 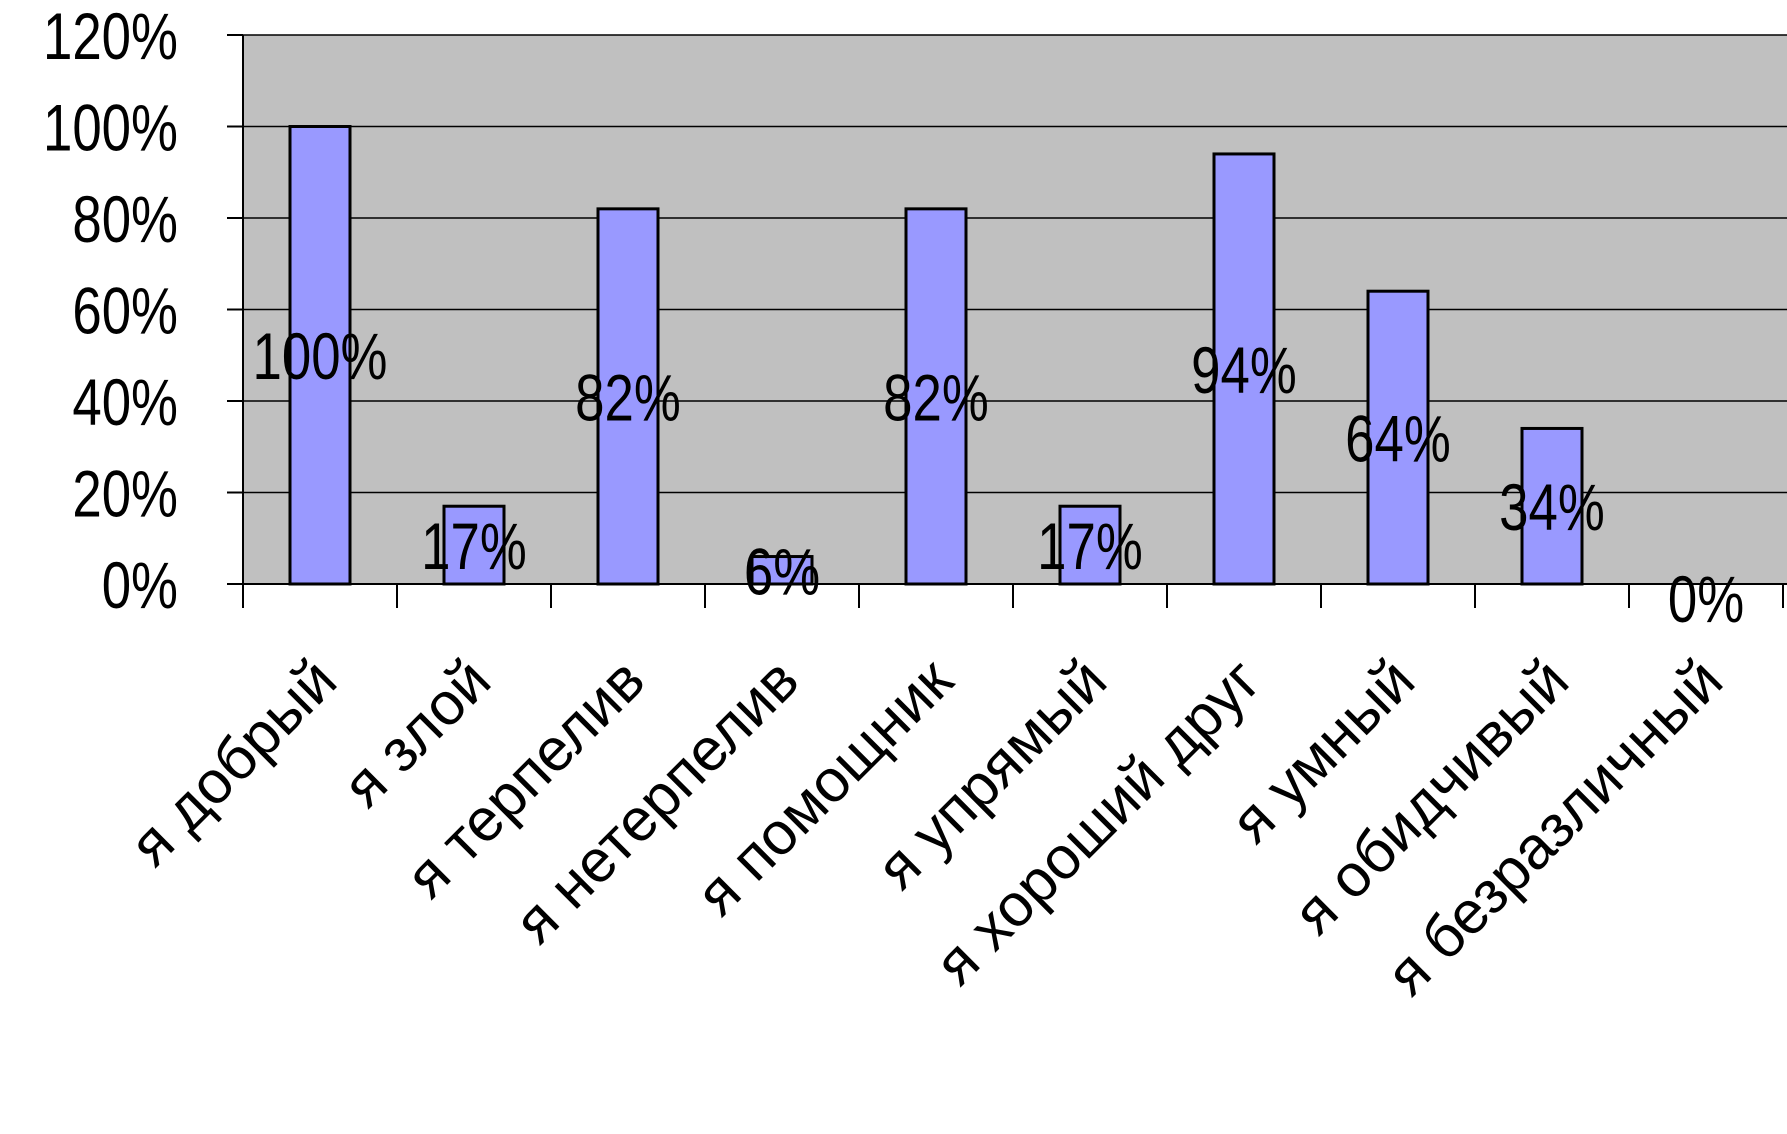 What do you see at coordinates (125, 494) in the screenshot?
I see `y-tick-label: 20%` at bounding box center [125, 494].